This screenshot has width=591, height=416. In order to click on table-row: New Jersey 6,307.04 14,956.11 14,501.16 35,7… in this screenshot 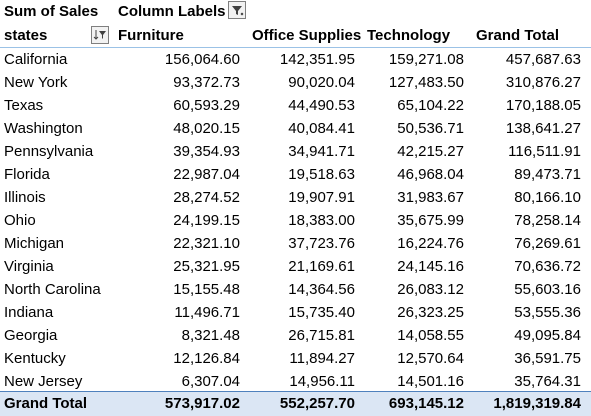, I will do `click(295, 381)`.